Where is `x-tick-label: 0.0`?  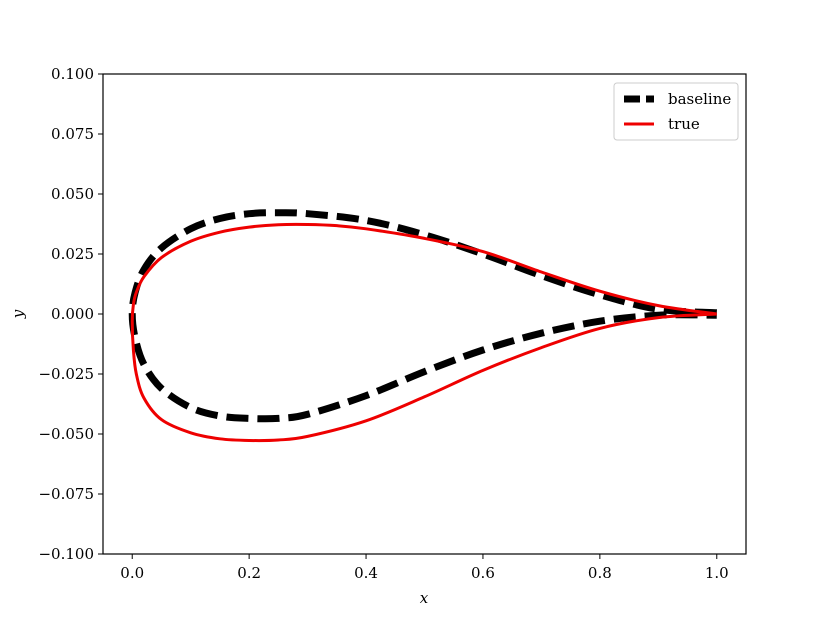 x-tick-label: 0.0 is located at coordinates (132, 573).